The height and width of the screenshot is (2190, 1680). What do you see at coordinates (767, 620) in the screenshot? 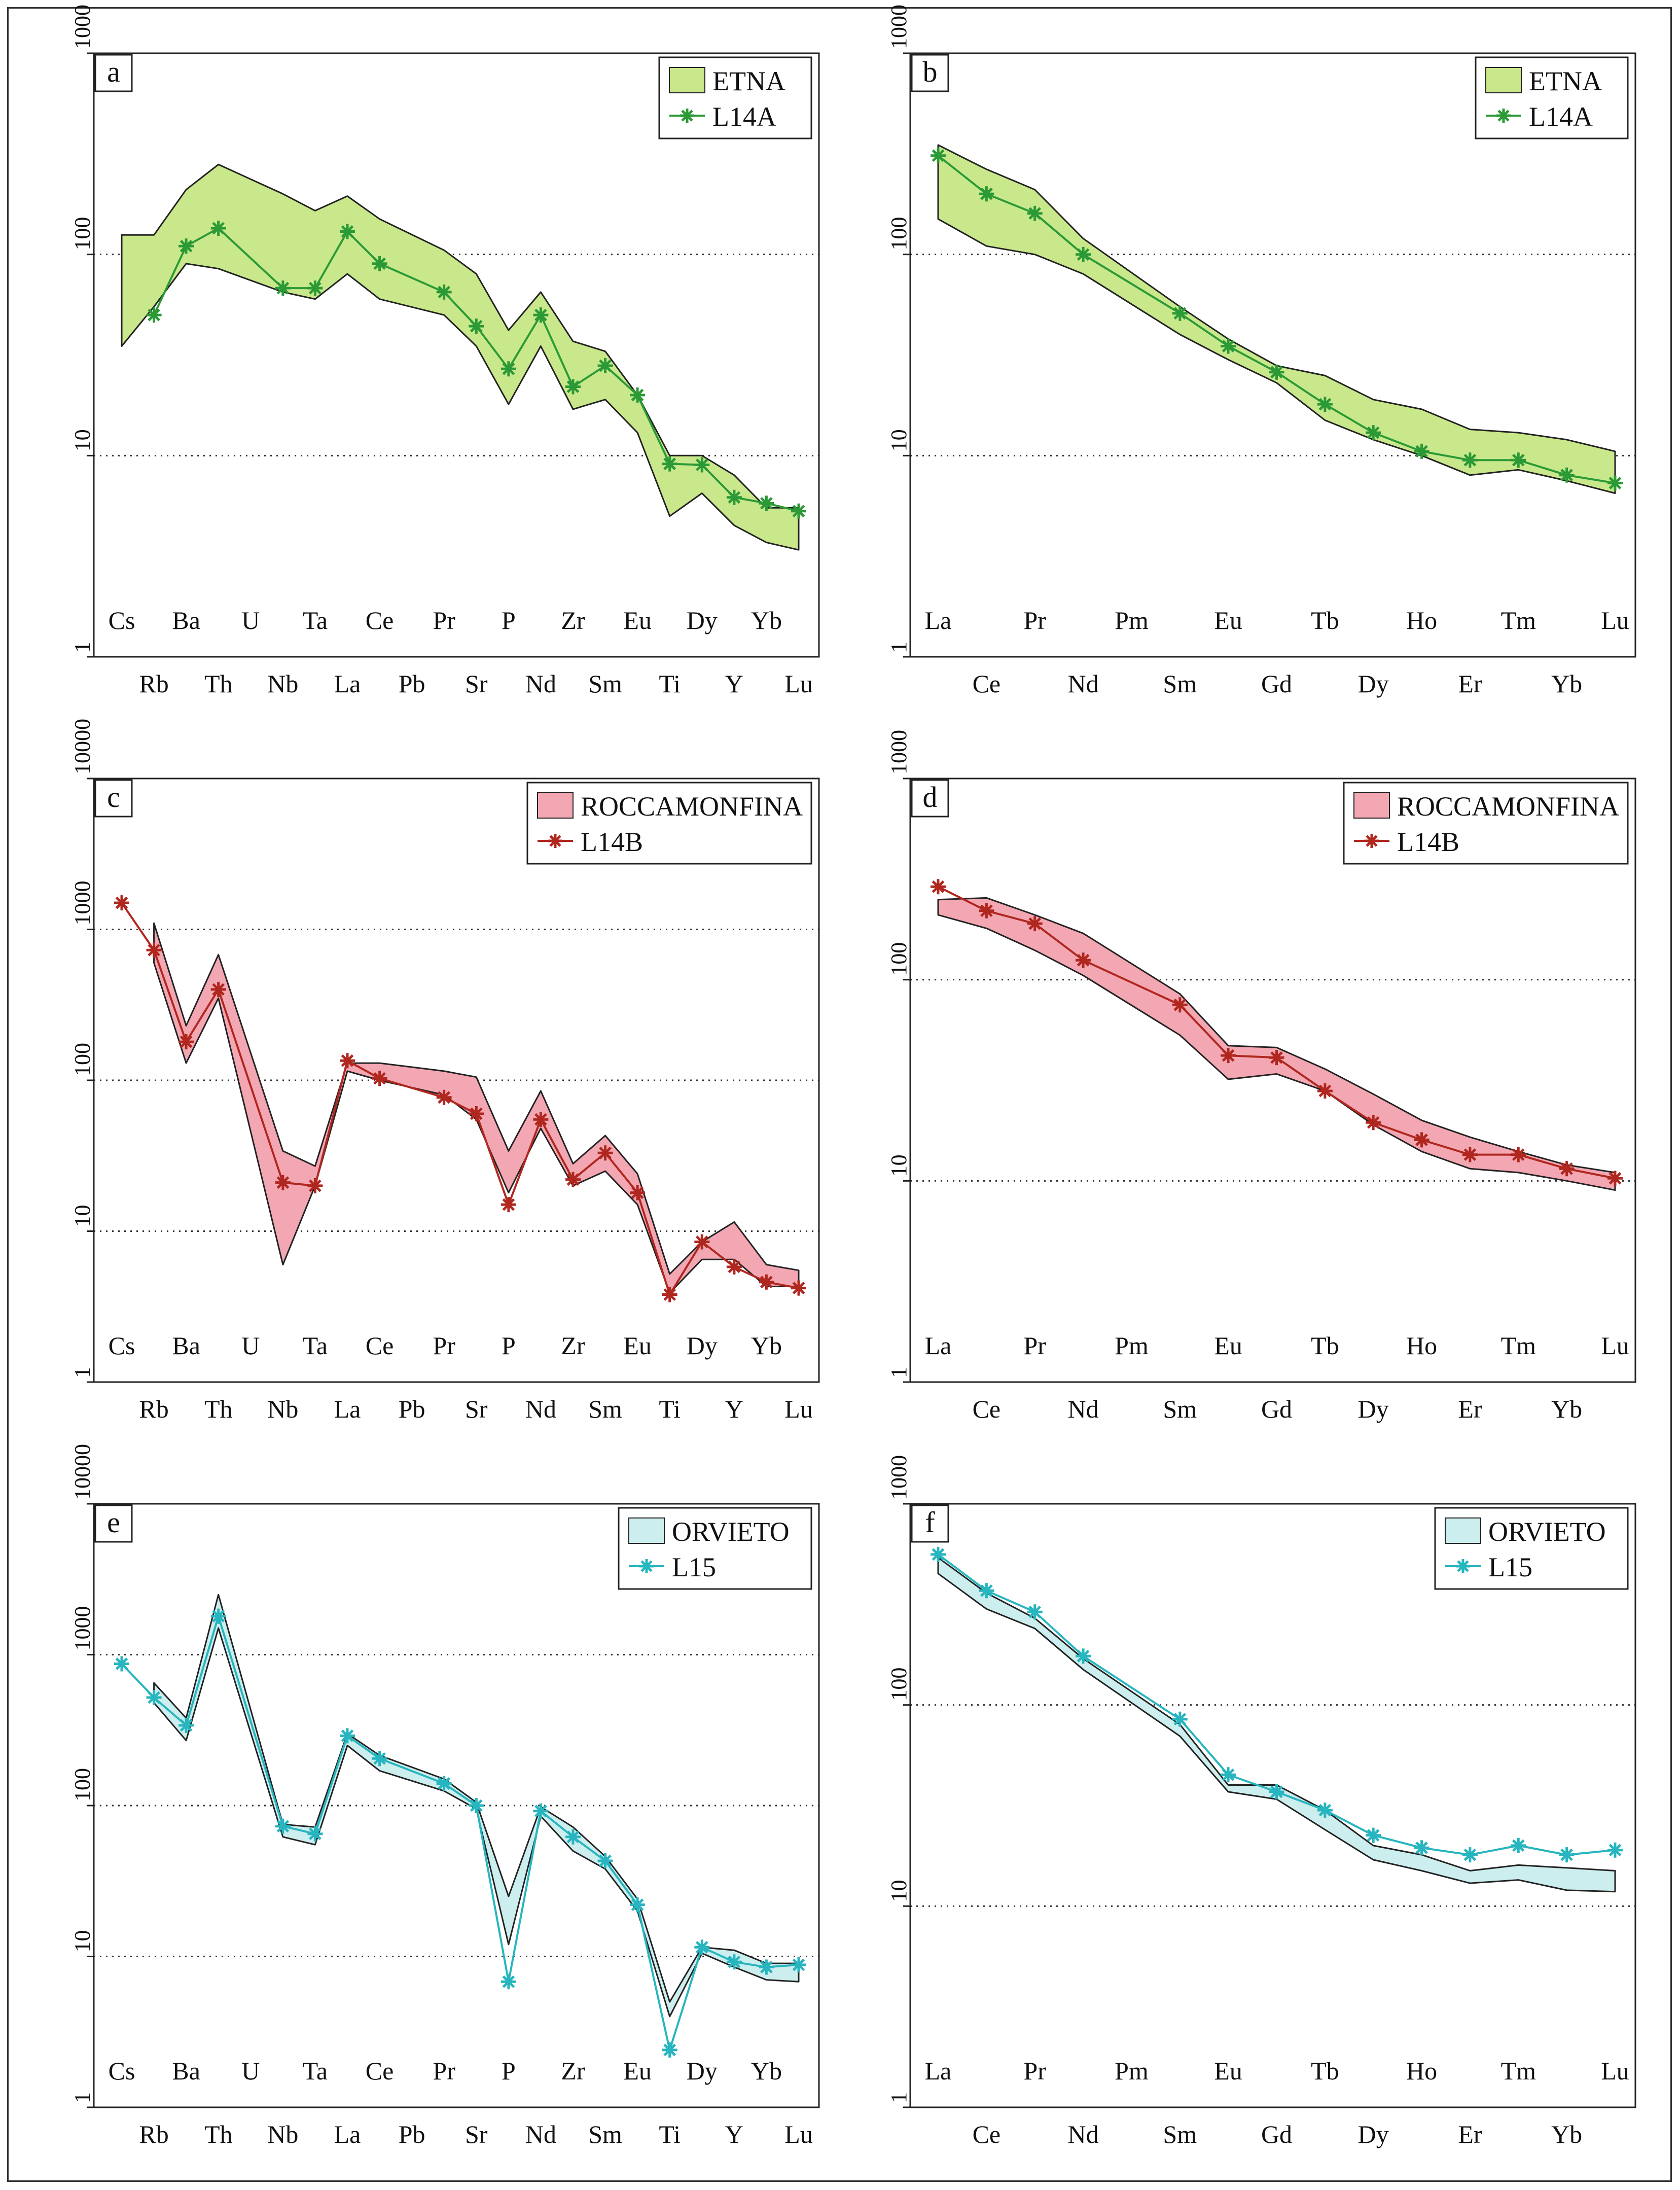
I see `x-tick-label: Yb` at bounding box center [767, 620].